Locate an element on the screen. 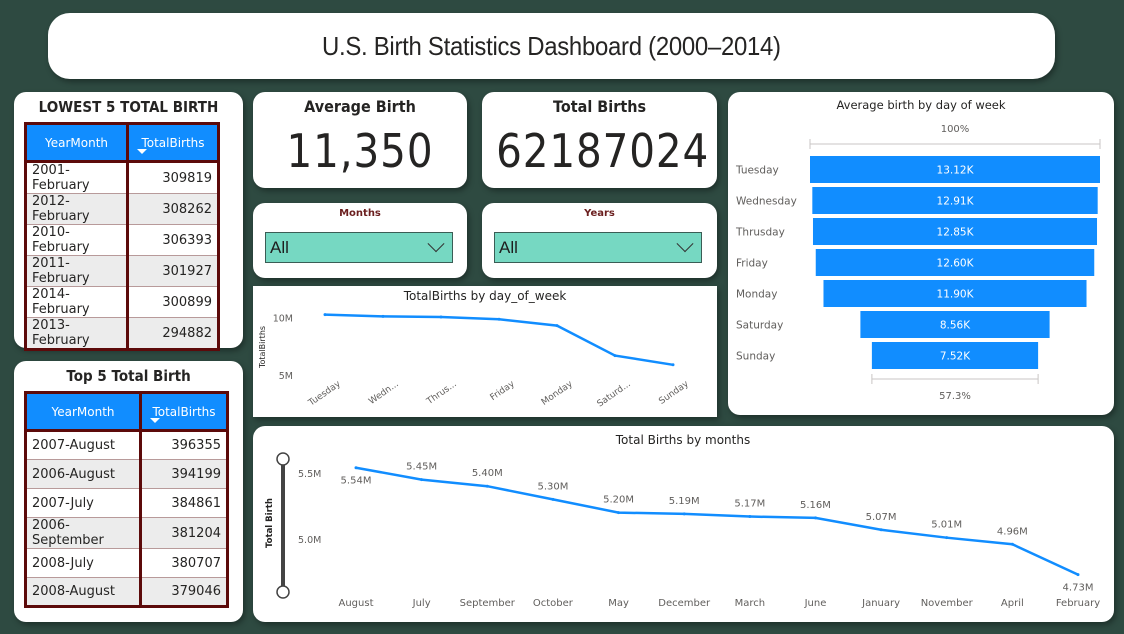 The height and width of the screenshot is (634, 1124). dropdown-value: All is located at coordinates (508, 247).